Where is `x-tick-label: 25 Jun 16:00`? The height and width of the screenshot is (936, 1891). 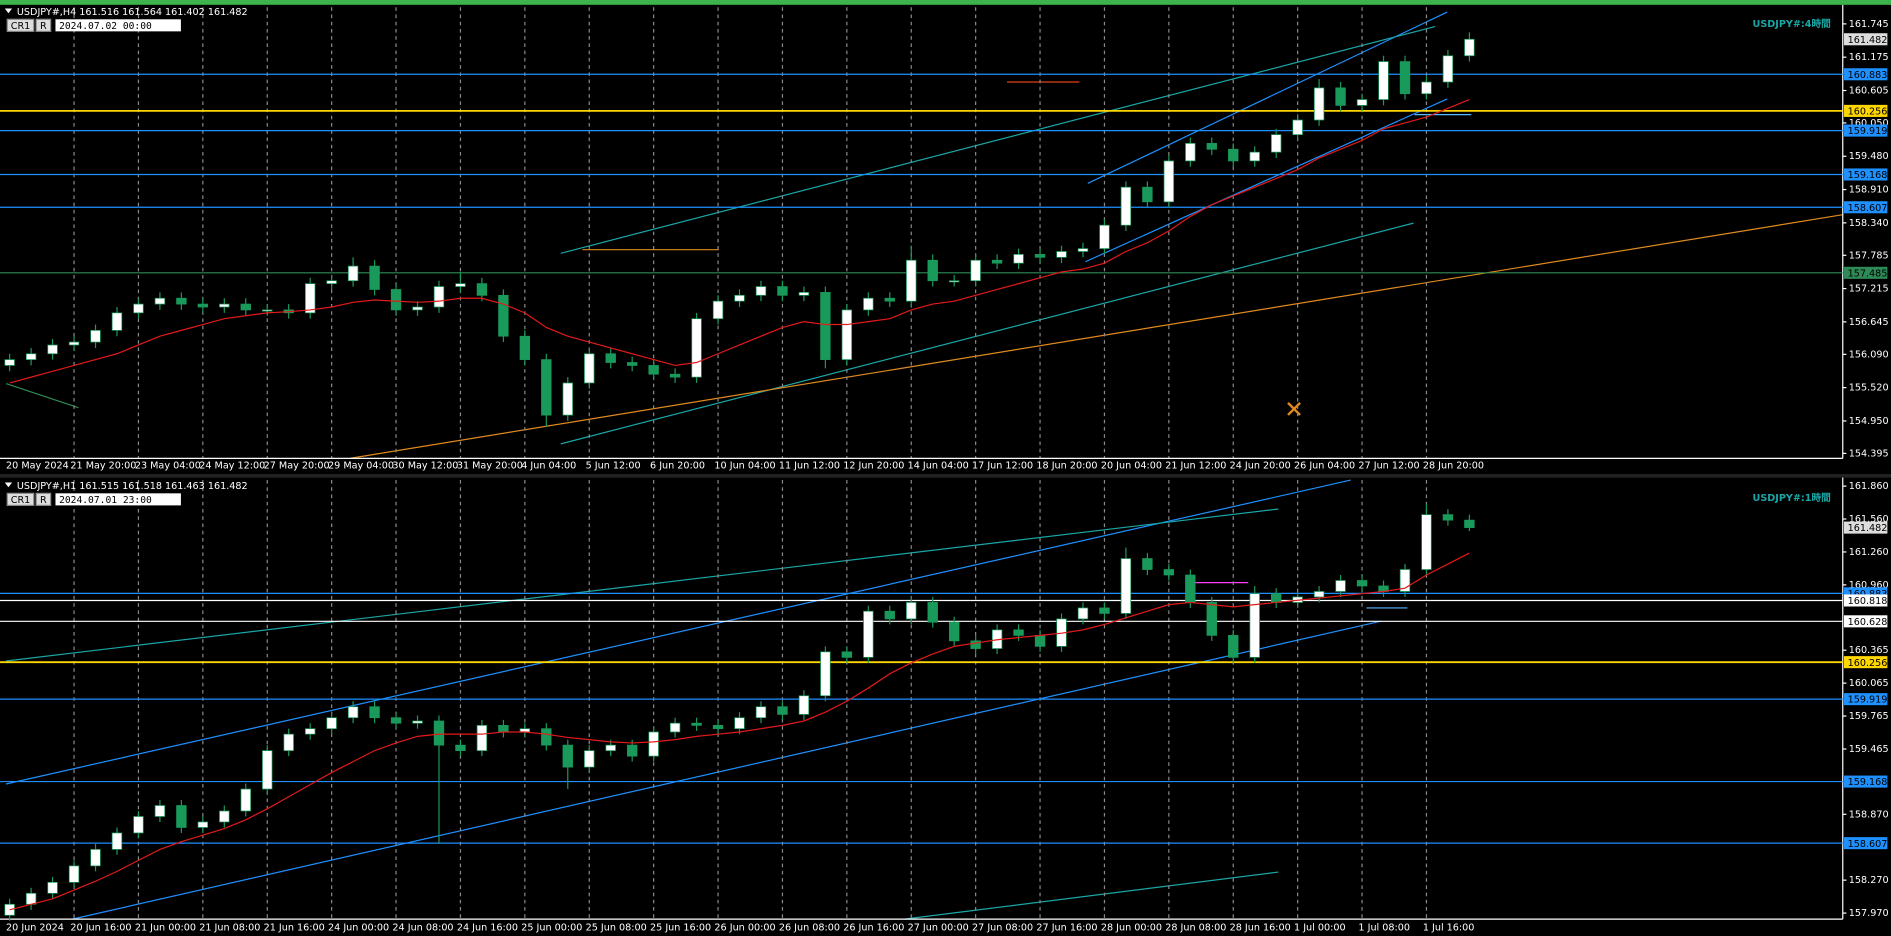
x-tick-label: 25 Jun 16:00 is located at coordinates (680, 928).